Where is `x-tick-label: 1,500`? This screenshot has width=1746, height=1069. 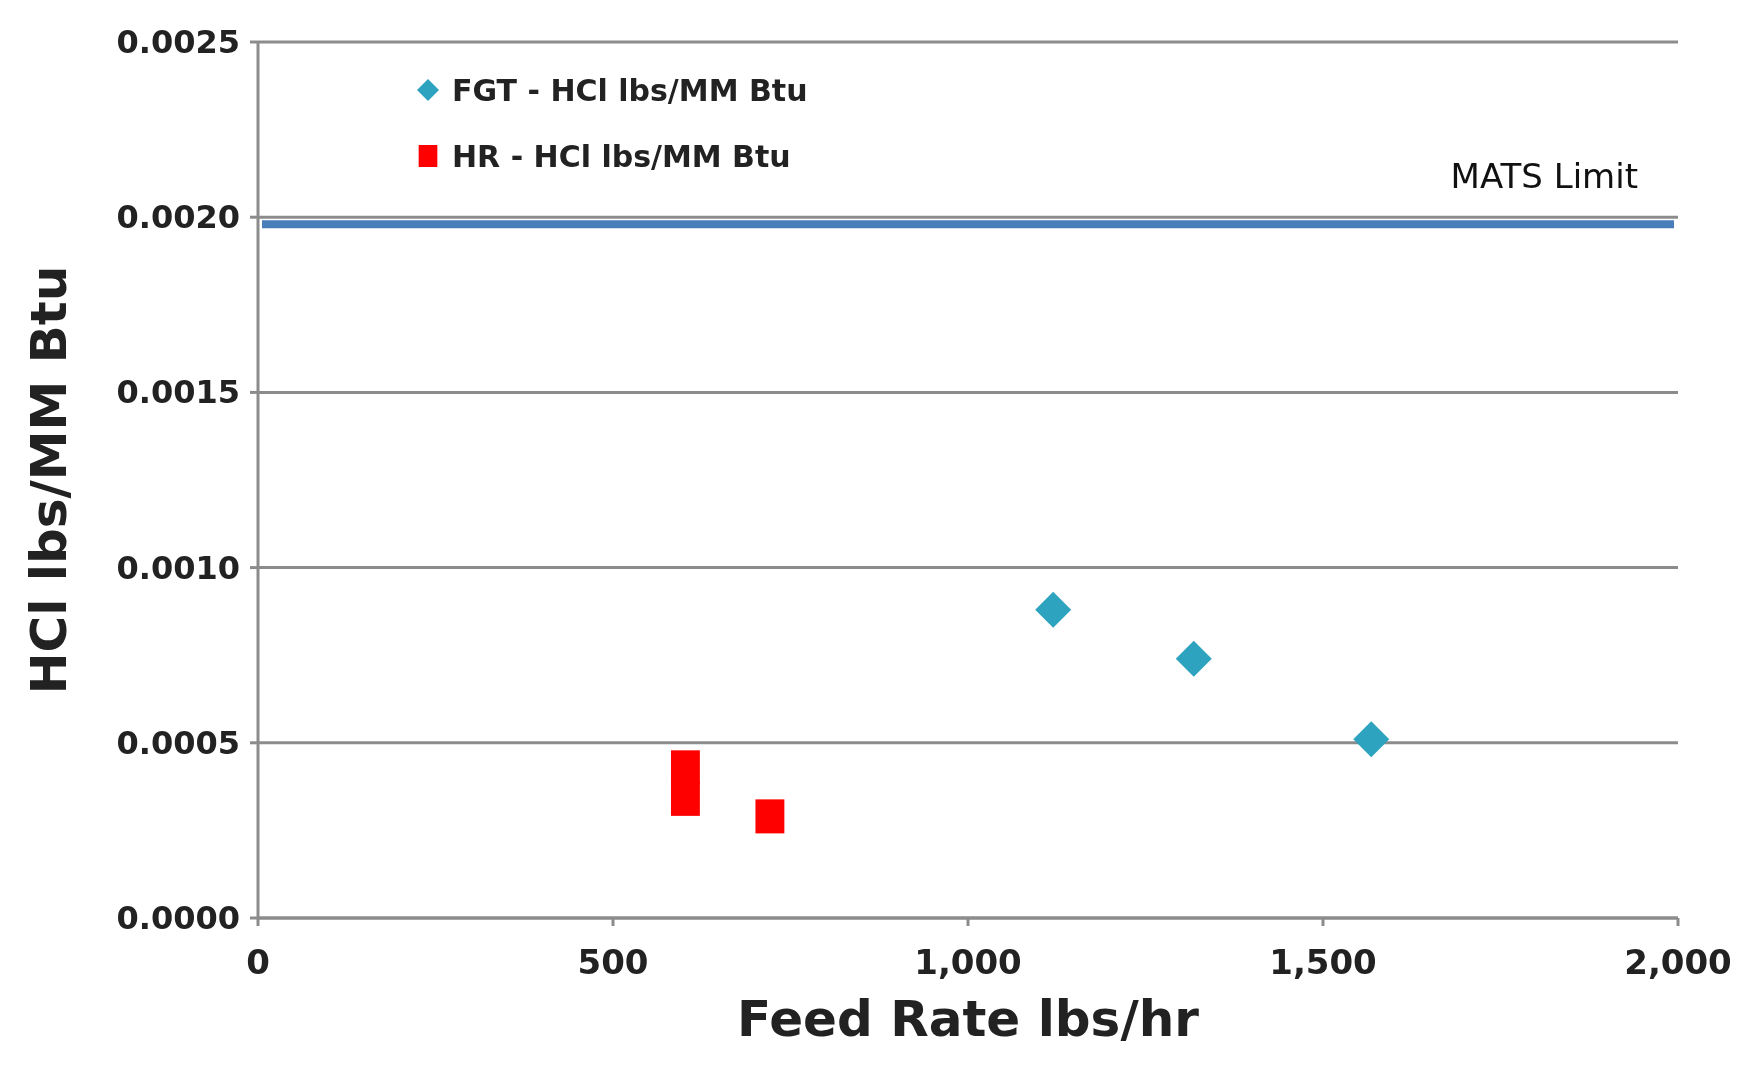
x-tick-label: 1,500 is located at coordinates (1323, 962).